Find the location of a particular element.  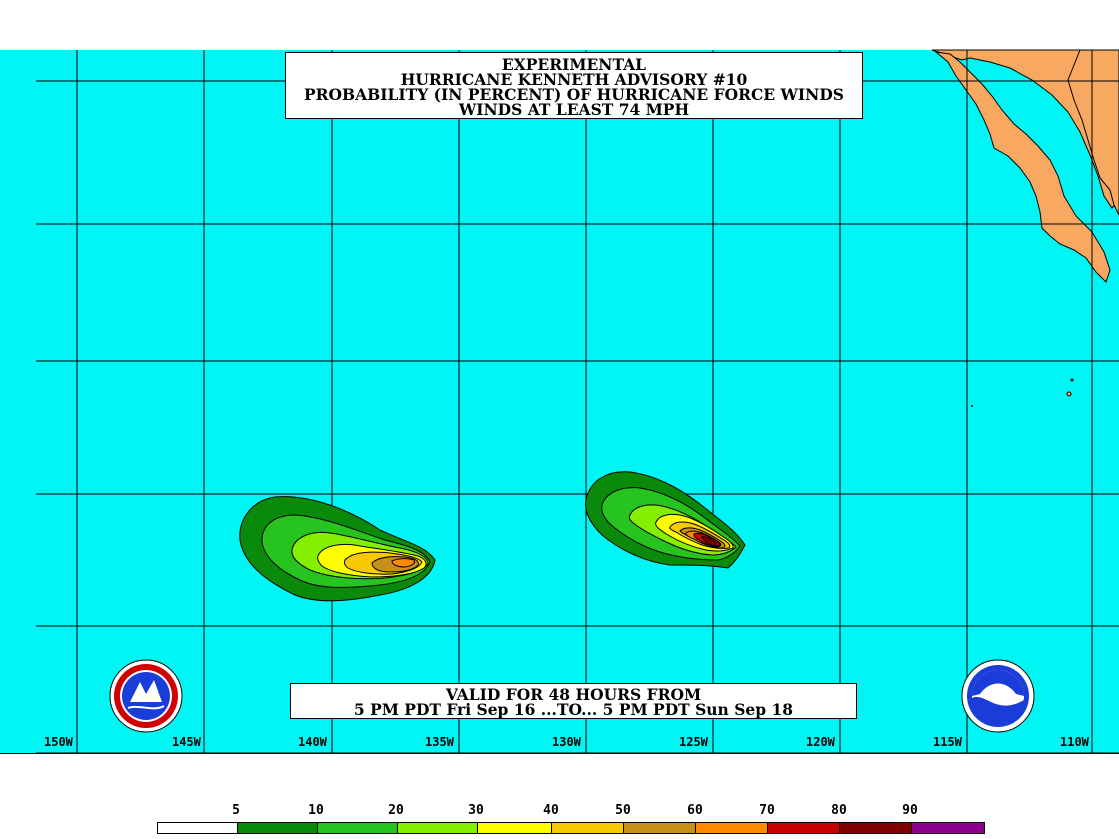

title-line-experimental: EXPERIMENTAL is located at coordinates (574, 64).